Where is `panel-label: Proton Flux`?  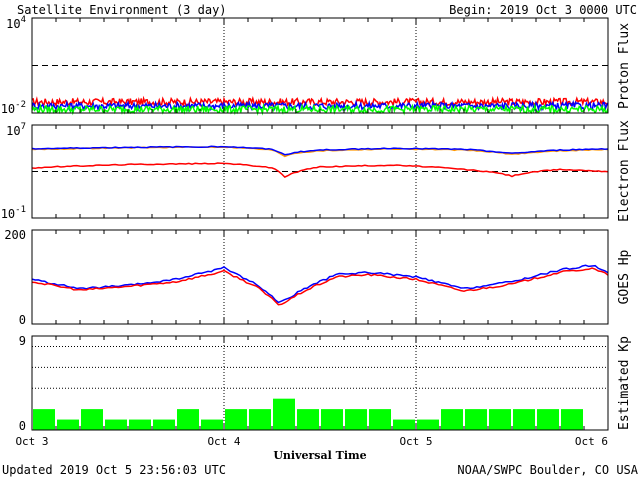
panel-label: Proton Flux is located at coordinates (624, 66).